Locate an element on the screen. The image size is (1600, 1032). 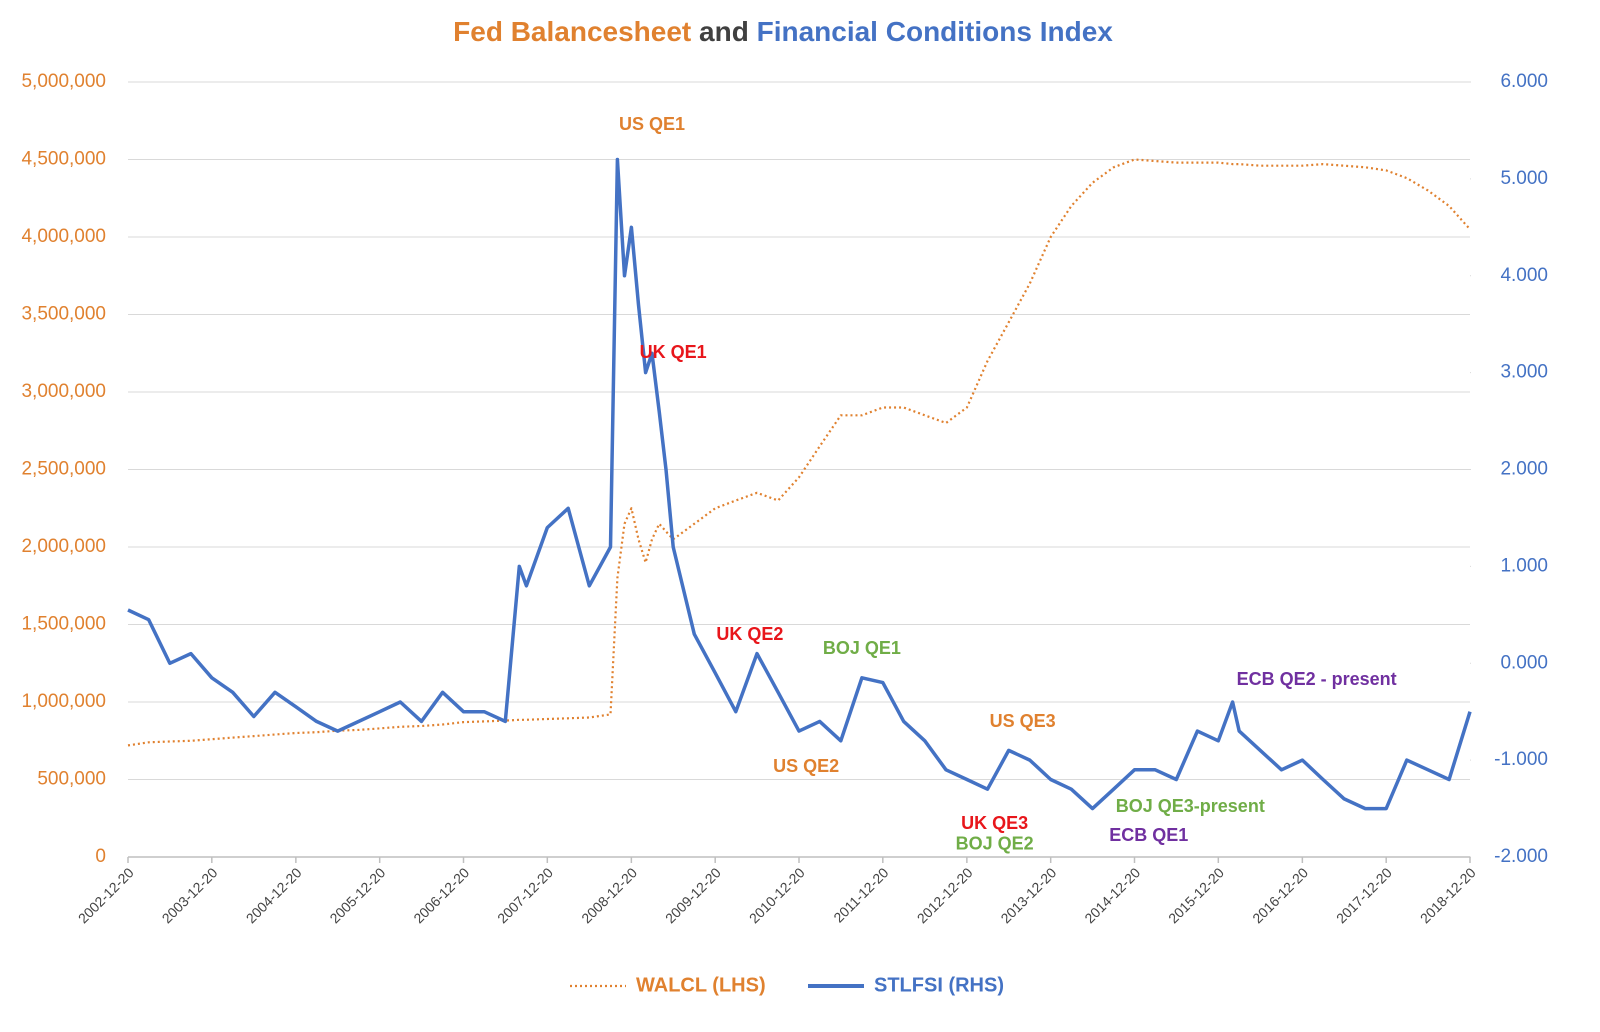
y-tick-label: 2,000,000 is located at coordinates (63, 546).